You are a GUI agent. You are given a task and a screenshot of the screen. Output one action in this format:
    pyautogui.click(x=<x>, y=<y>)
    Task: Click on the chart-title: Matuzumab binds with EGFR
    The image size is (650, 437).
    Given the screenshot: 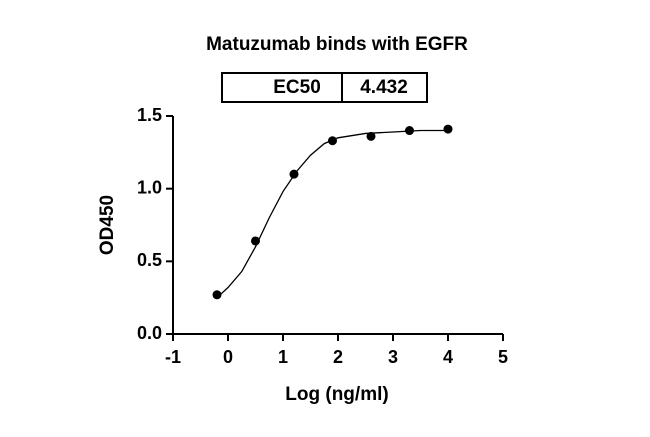 What is the action you would take?
    pyautogui.click(x=337, y=44)
    